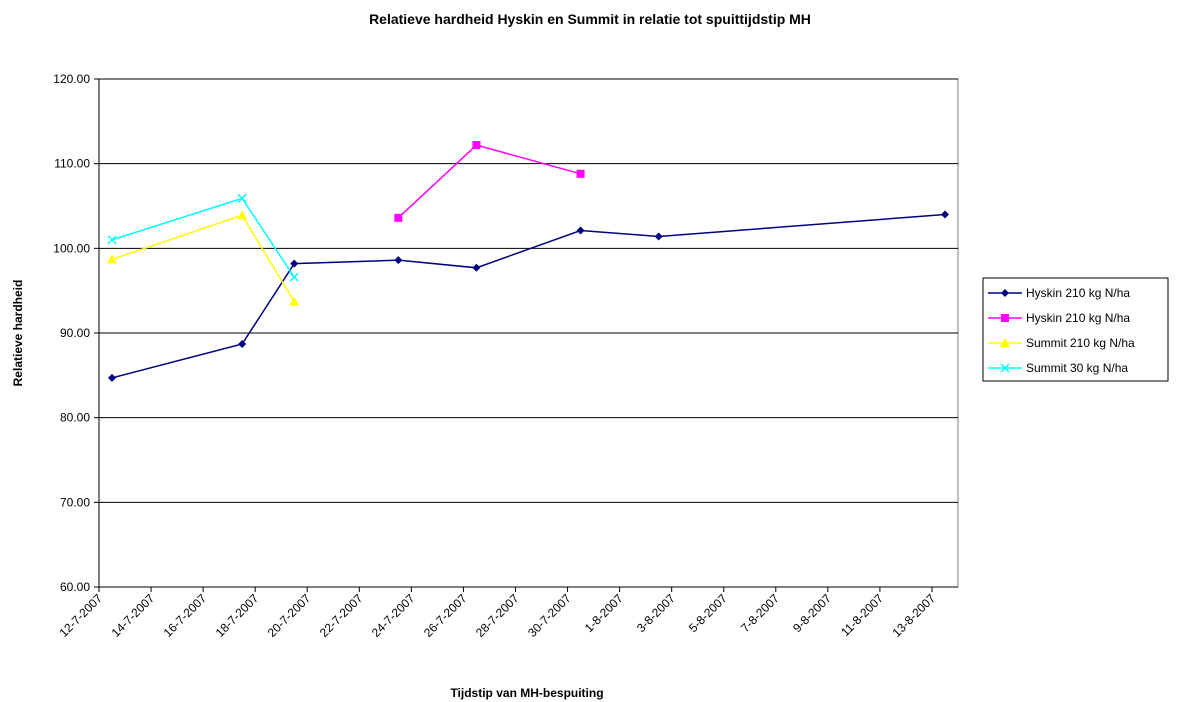 The image size is (1185, 702). I want to click on legend-label: Summit 210 kg N/ha, so click(1080, 343).